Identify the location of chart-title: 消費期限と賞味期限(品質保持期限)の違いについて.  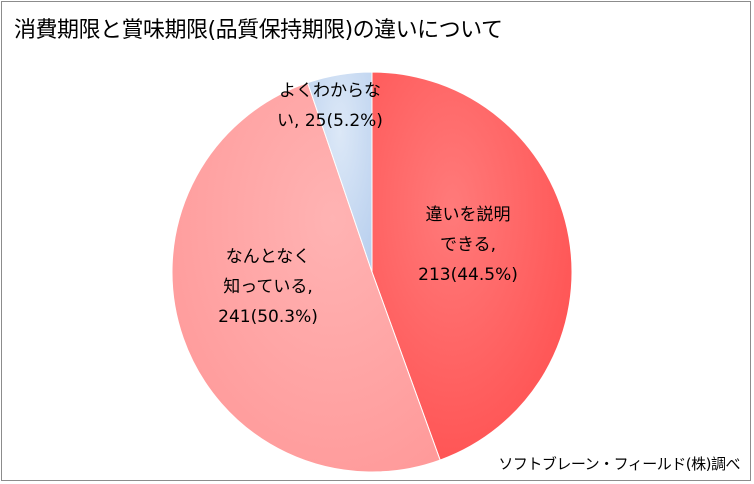
(258, 30).